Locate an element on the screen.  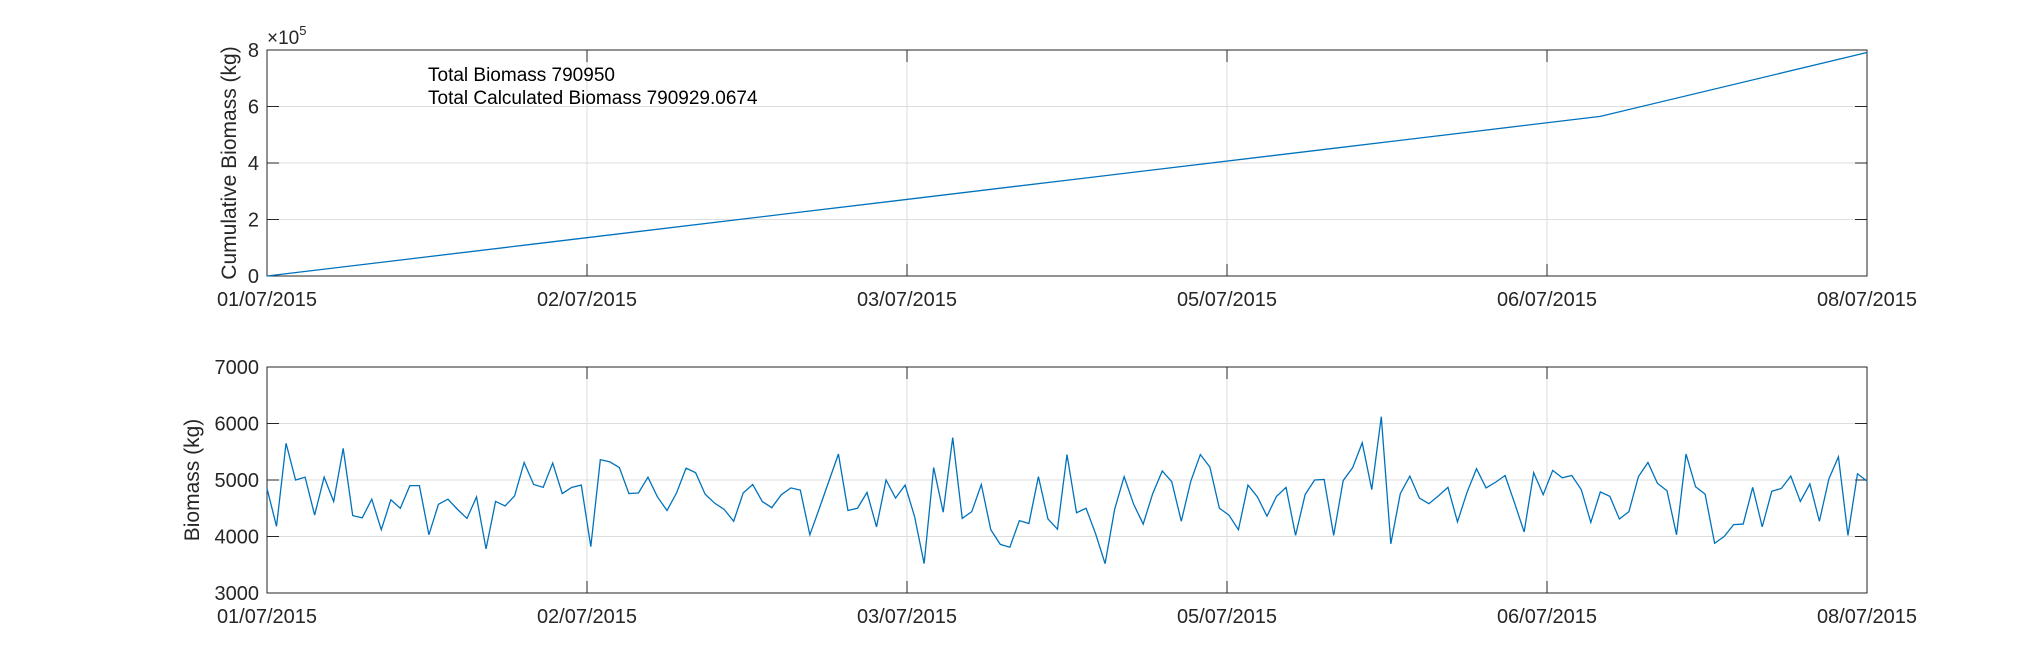
cumulative-y-tick-label: 6 is located at coordinates (253, 108).